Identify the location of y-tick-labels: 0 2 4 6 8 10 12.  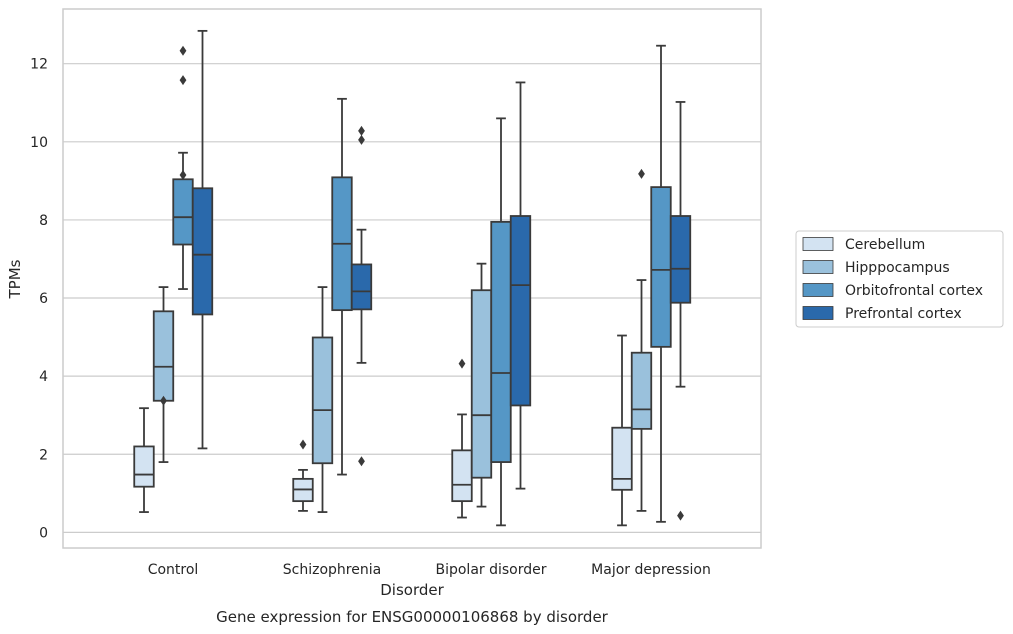
(39, 299).